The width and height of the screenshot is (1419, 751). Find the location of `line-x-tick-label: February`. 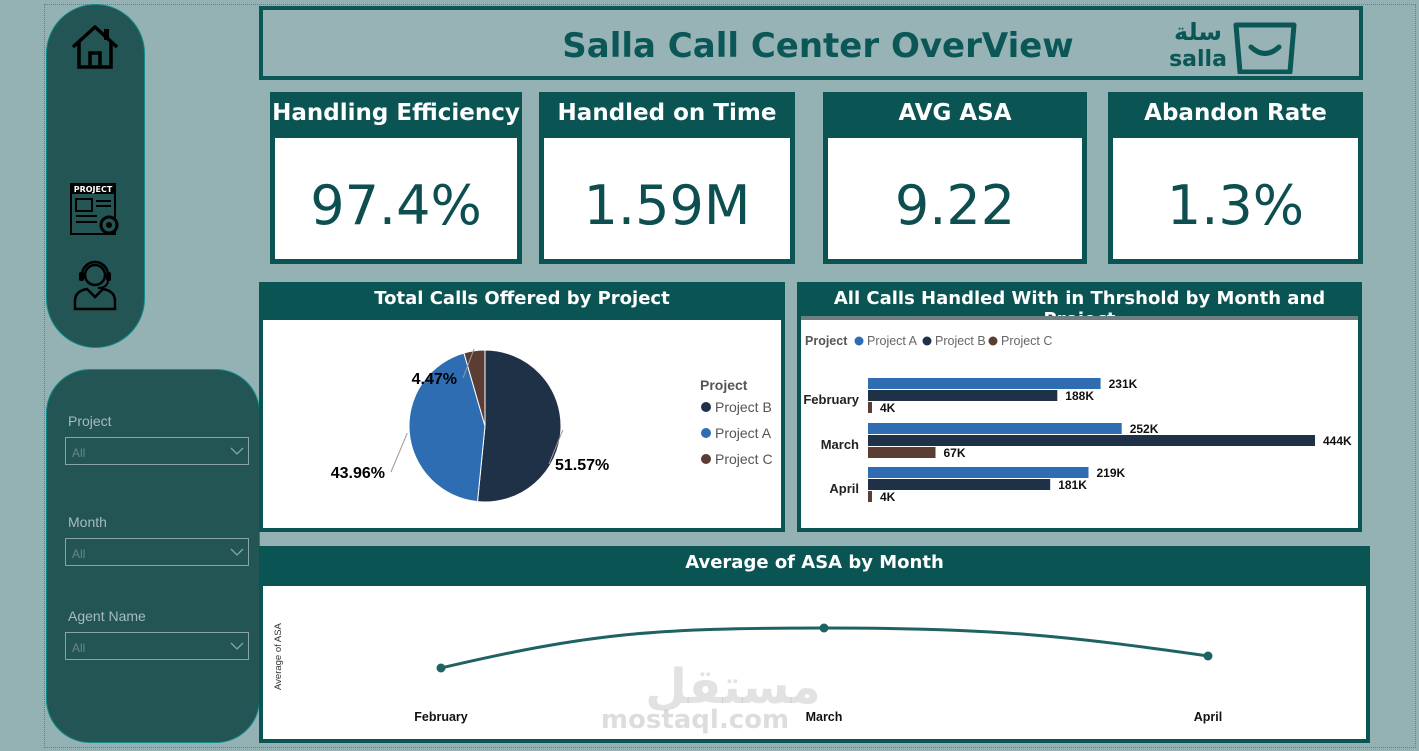

line-x-tick-label: February is located at coordinates (441, 717).